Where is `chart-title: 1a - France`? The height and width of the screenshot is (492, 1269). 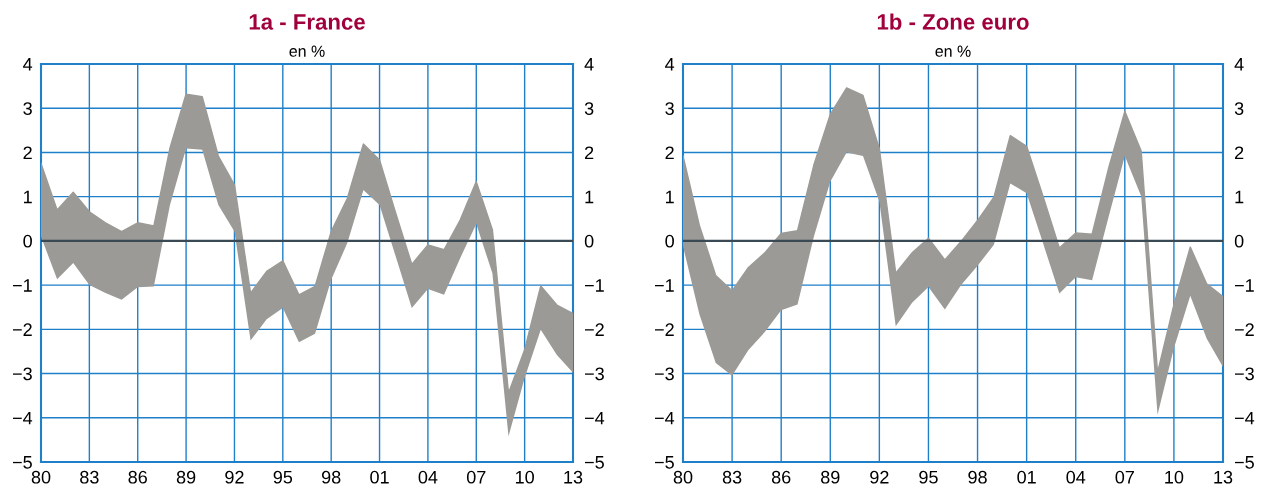
chart-title: 1a - France is located at coordinates (307, 22).